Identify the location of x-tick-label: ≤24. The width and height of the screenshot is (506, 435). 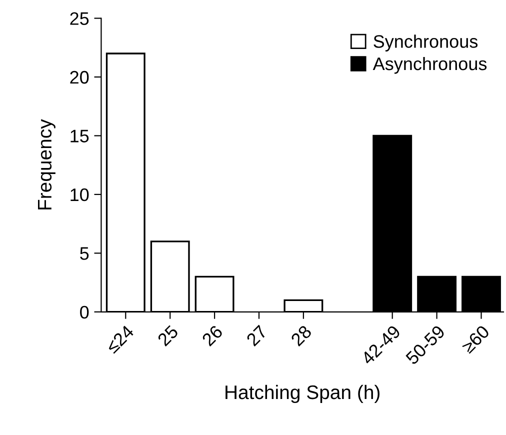
(120, 339).